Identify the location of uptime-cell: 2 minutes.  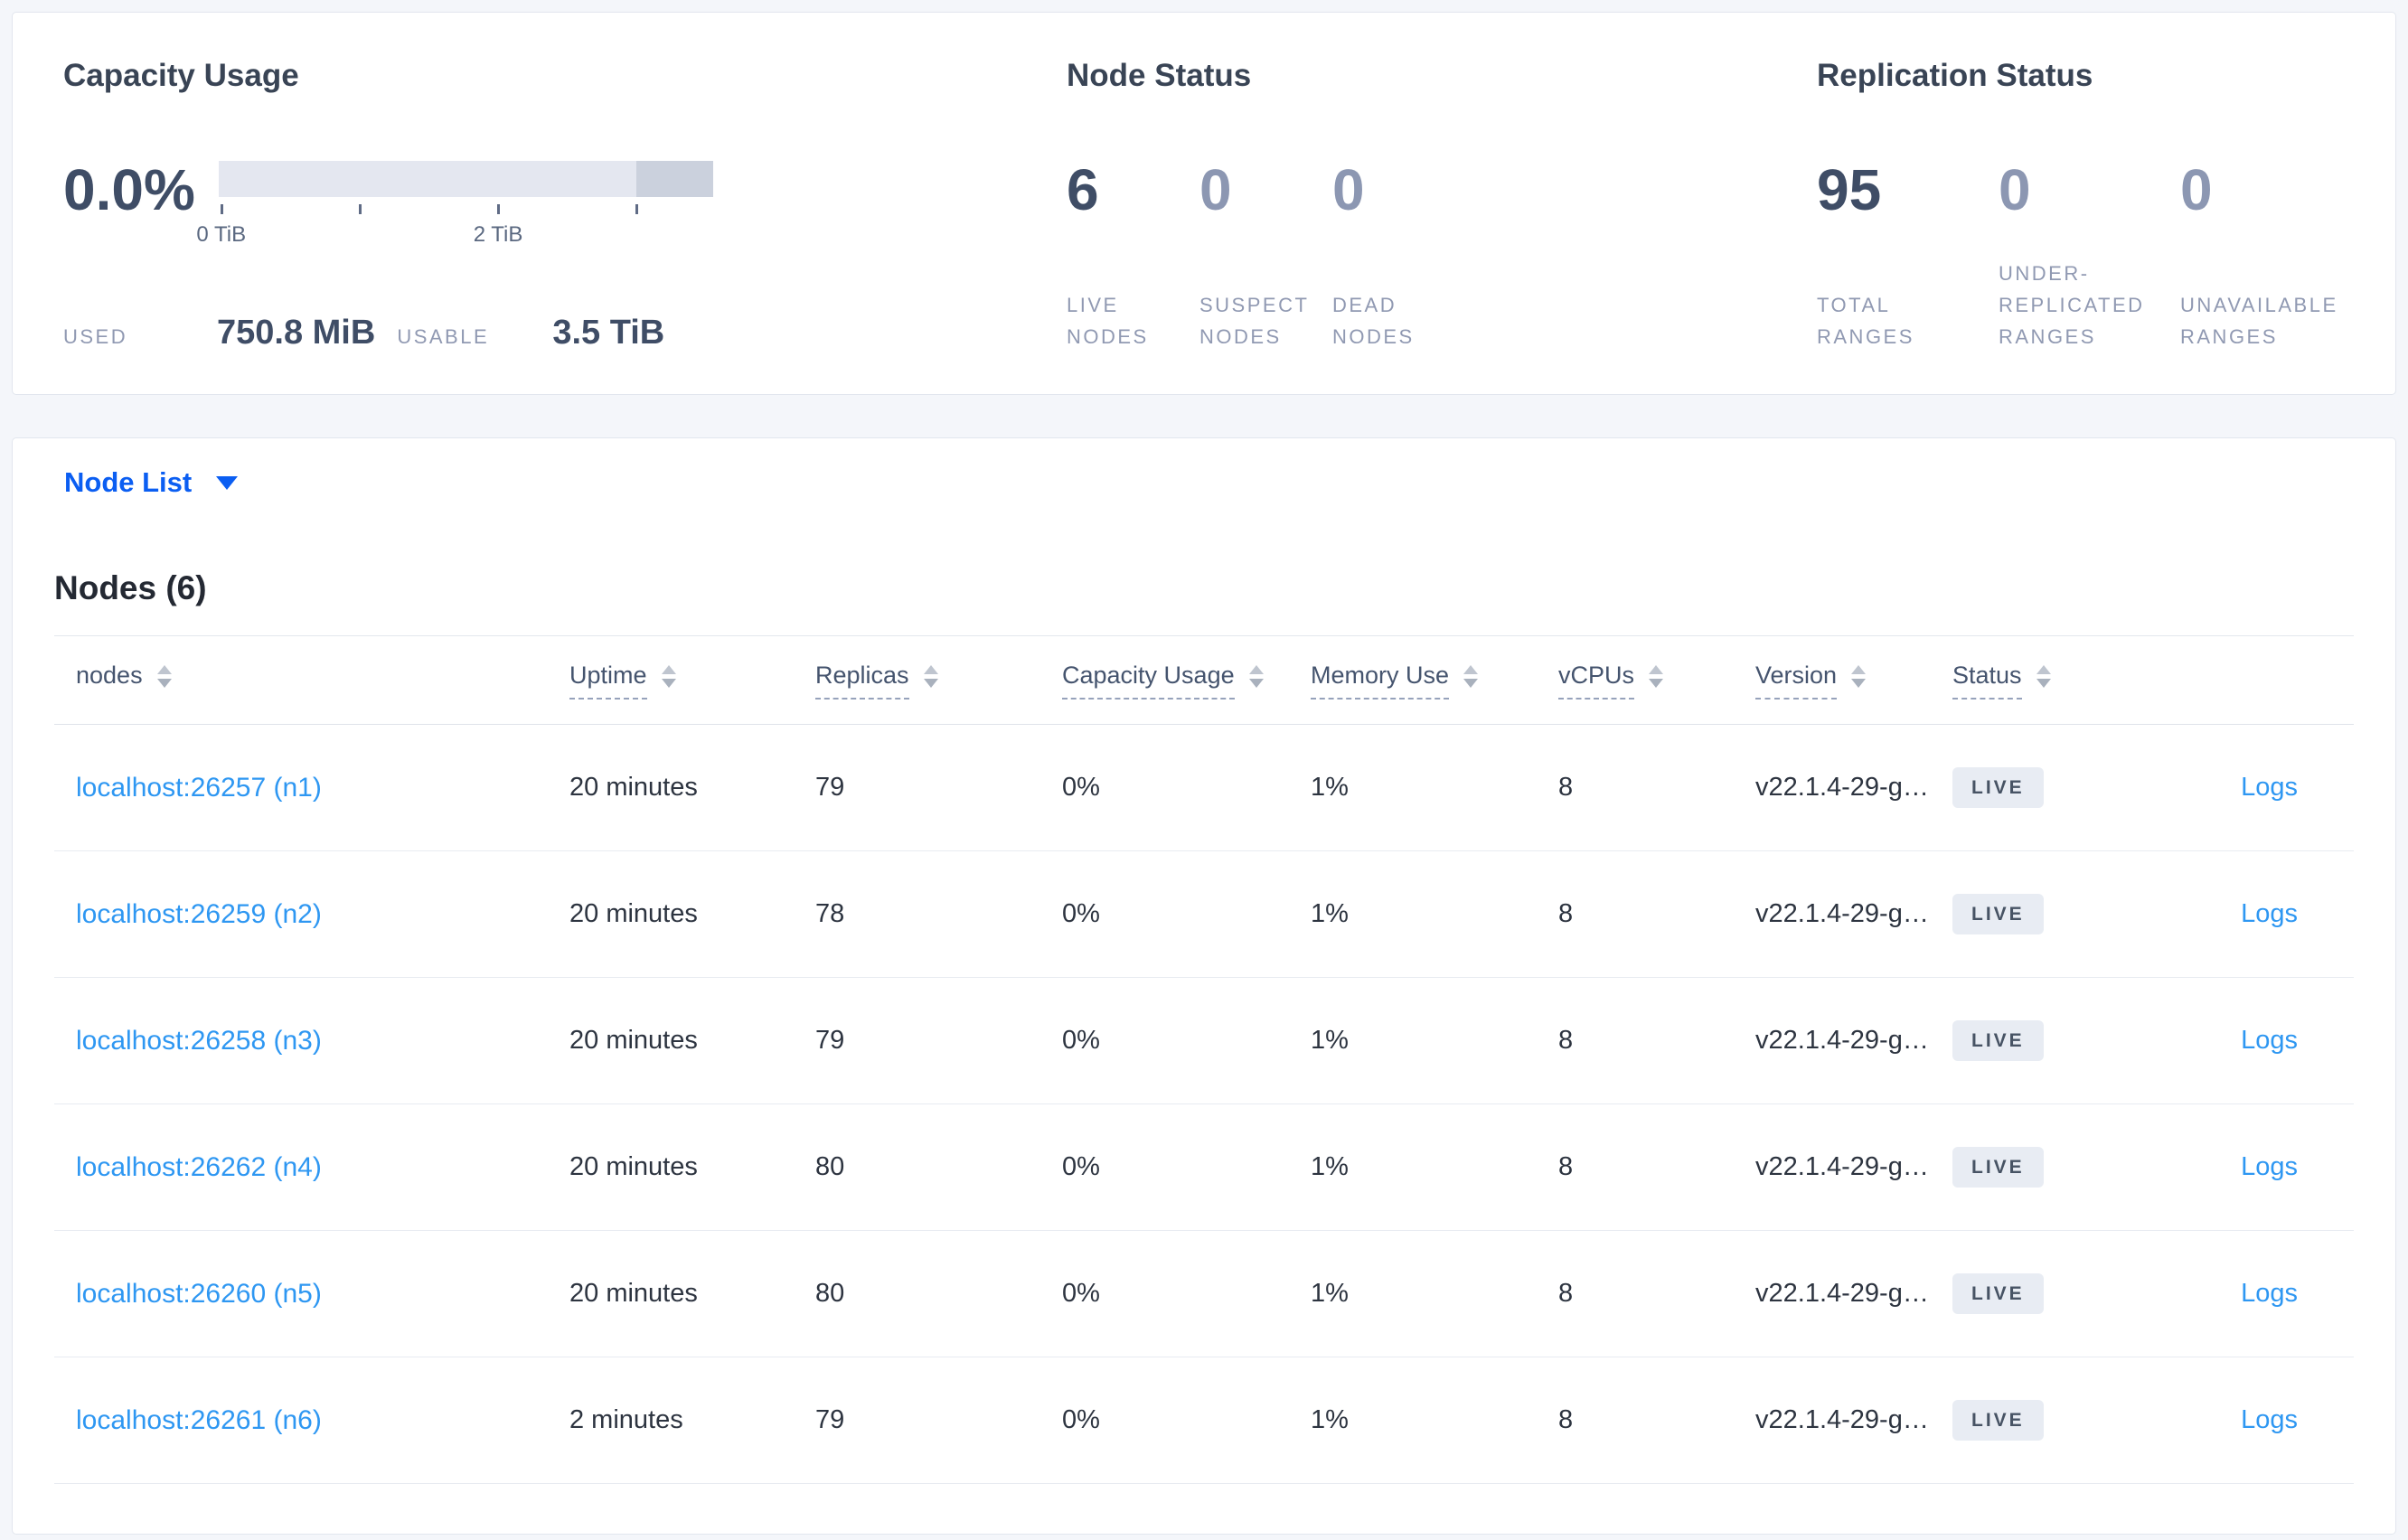
(626, 1419).